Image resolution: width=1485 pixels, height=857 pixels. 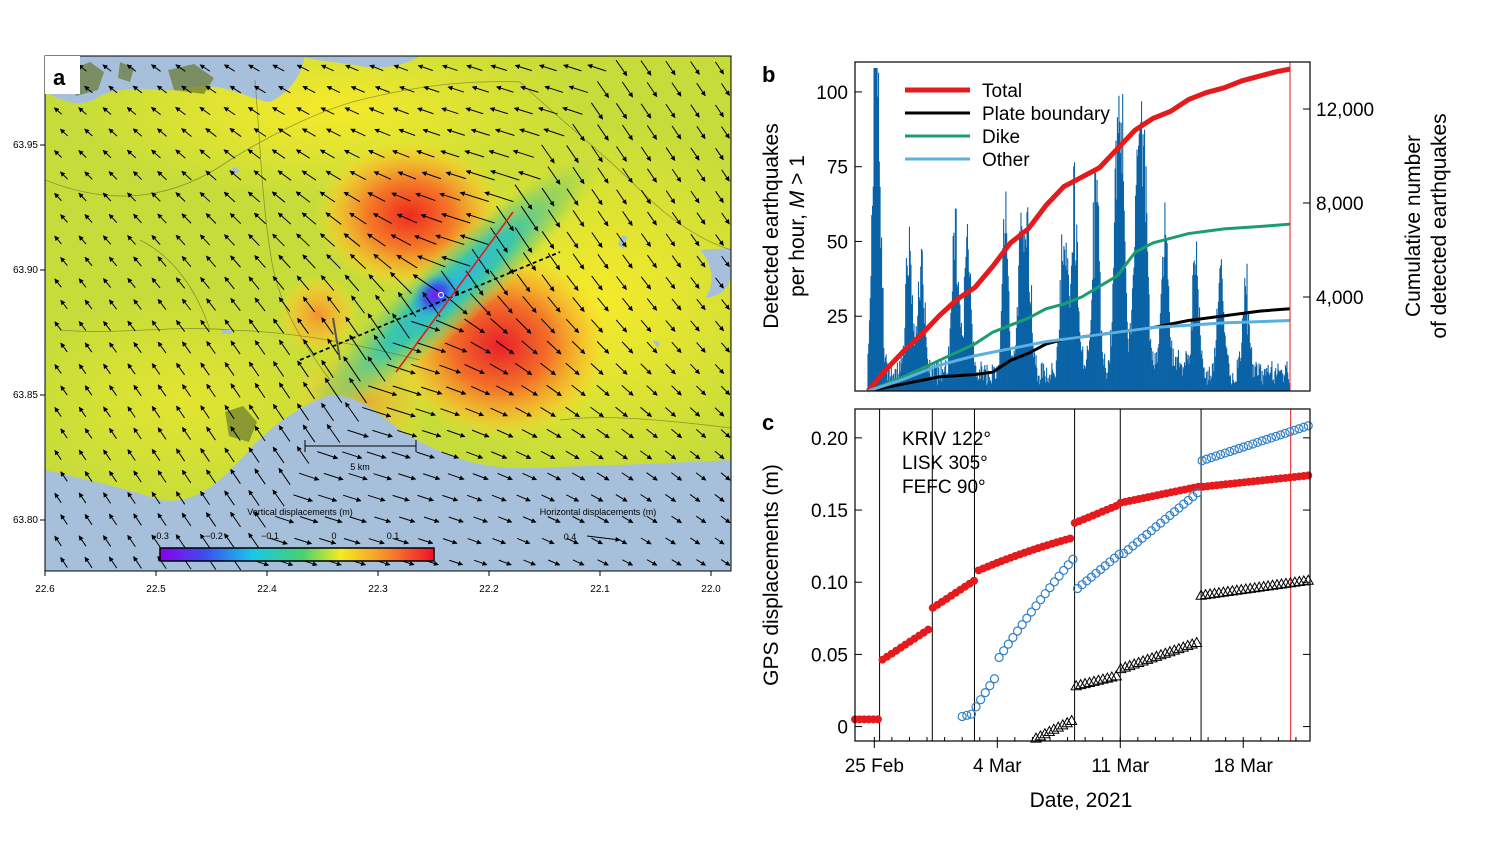 I want to click on panel-b-ylabel-line2: per hour, M > 1, so click(x=797, y=226).